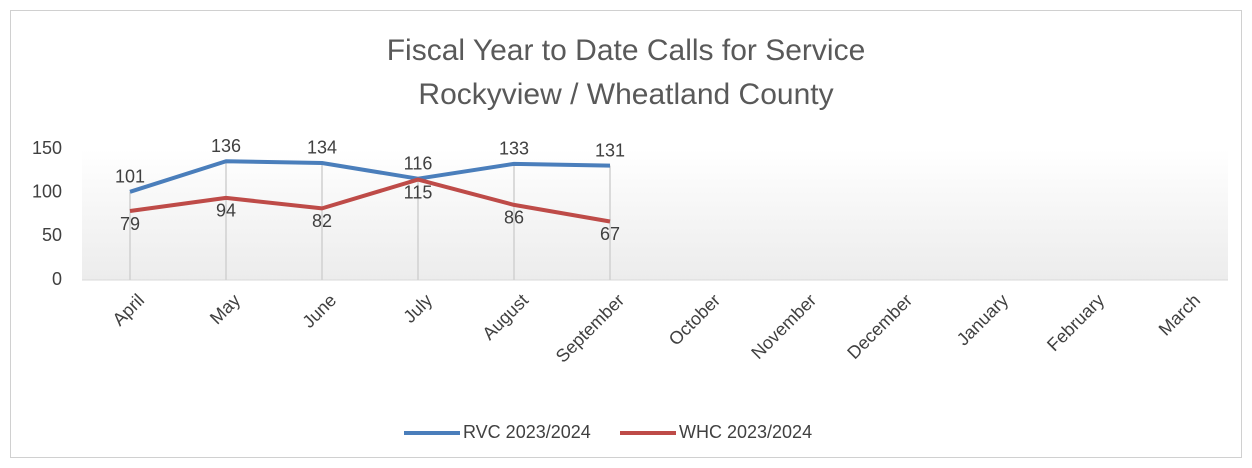 The image size is (1252, 468). What do you see at coordinates (514, 149) in the screenshot?
I see `data-label: 133` at bounding box center [514, 149].